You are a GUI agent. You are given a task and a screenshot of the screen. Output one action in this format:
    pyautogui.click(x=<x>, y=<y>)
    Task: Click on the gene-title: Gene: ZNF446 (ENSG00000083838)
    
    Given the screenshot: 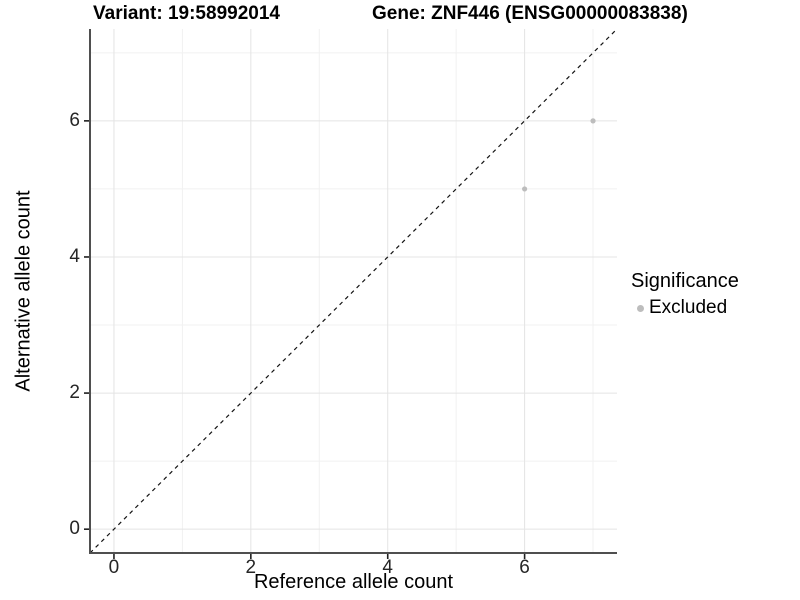 What is the action you would take?
    pyautogui.click(x=530, y=13)
    